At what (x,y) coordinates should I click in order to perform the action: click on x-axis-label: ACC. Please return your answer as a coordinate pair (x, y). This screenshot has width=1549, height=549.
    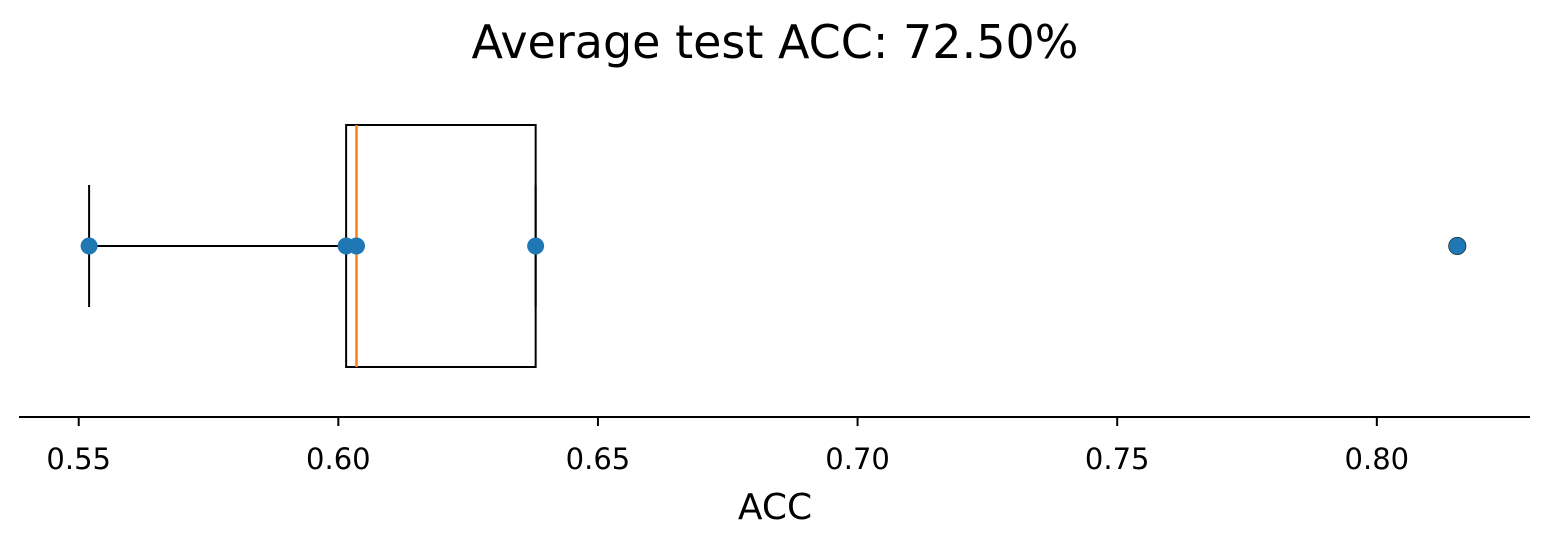
    Looking at the image, I should click on (775, 507).